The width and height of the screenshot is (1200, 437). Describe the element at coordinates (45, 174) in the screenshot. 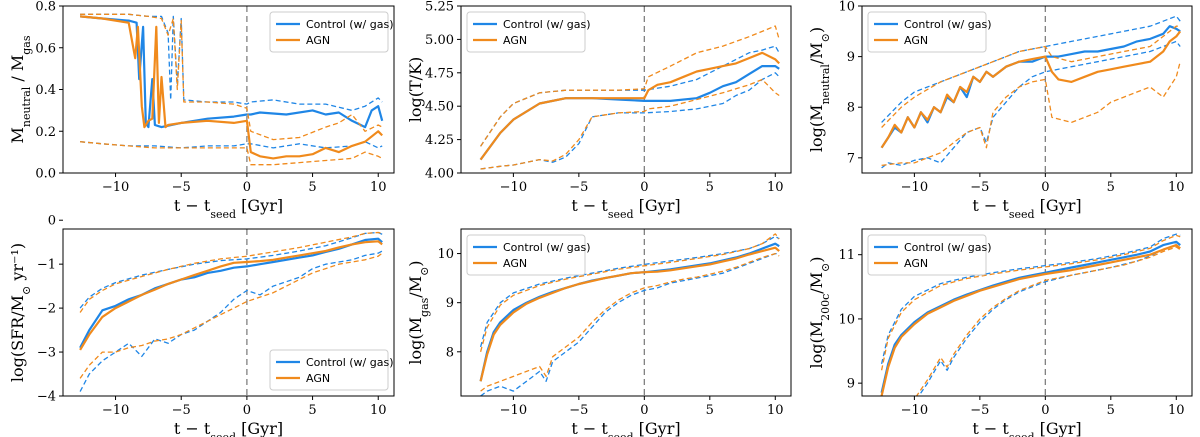

I see `y-tick-label: 0.0` at that location.